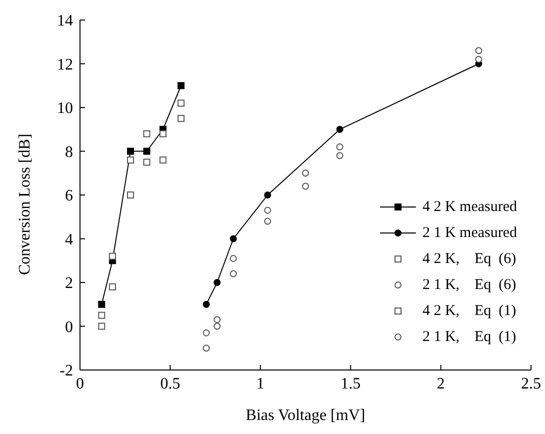 The height and width of the screenshot is (434, 545). Describe the element at coordinates (350, 383) in the screenshot. I see `x-tick-label: 1.5` at that location.